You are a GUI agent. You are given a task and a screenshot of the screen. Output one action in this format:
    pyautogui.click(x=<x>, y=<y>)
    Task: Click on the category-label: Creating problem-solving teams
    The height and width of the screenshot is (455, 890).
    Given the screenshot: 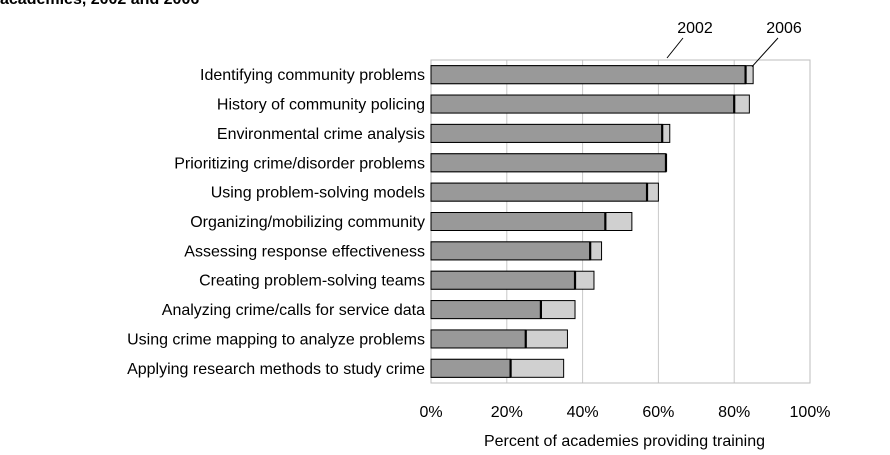 What is the action you would take?
    pyautogui.click(x=312, y=281)
    